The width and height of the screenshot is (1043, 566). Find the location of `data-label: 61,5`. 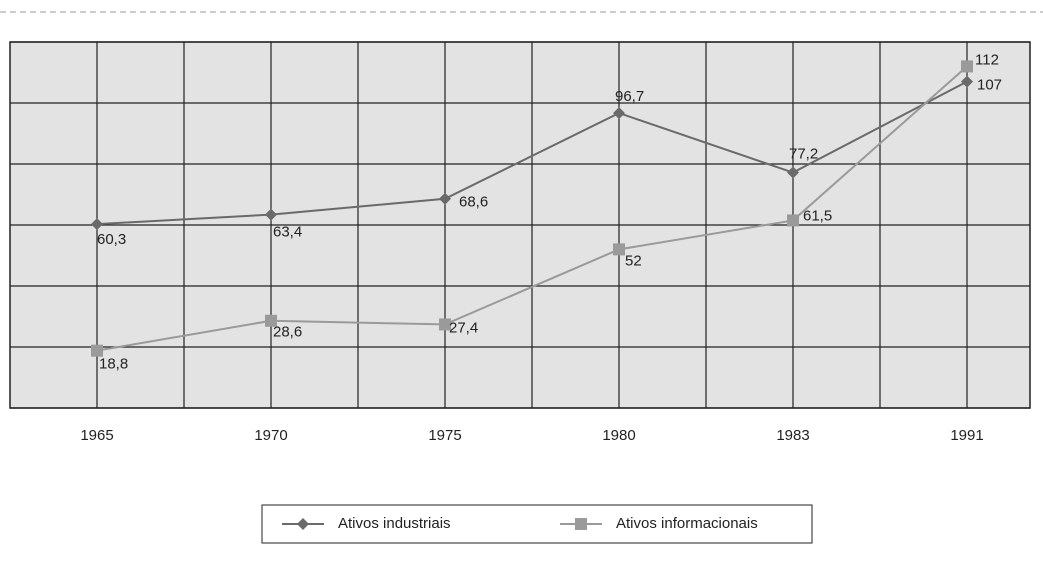

data-label: 61,5 is located at coordinates (817, 215).